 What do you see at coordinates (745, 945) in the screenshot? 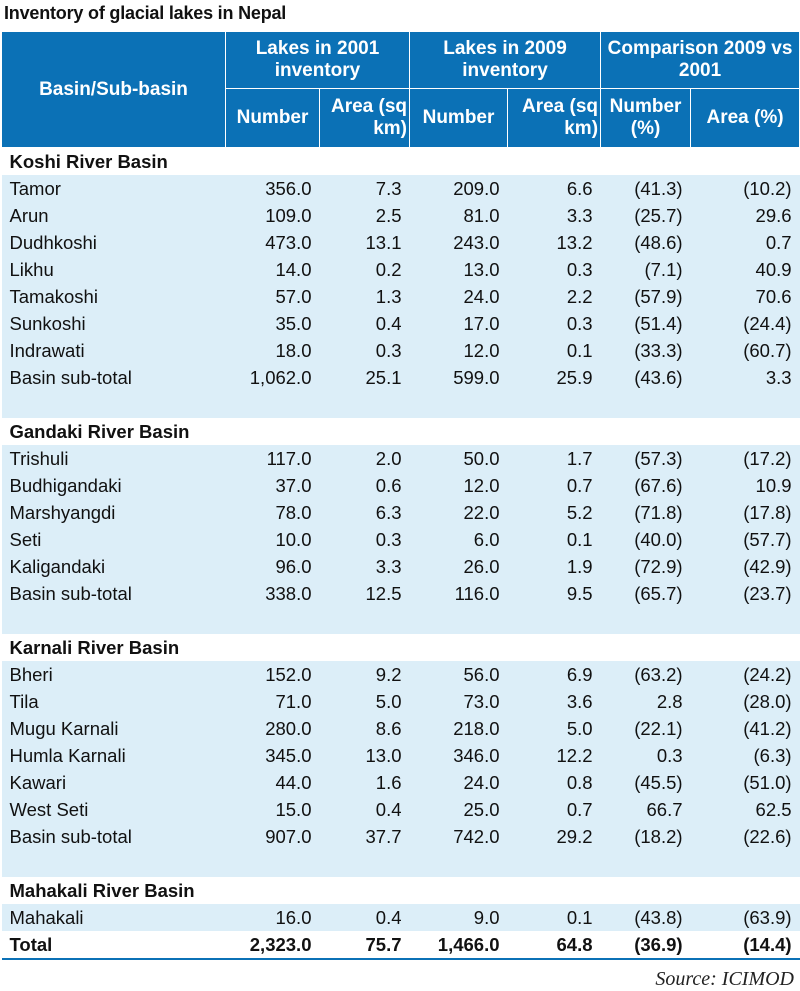
I see `total-cell: (14.4)` at bounding box center [745, 945].